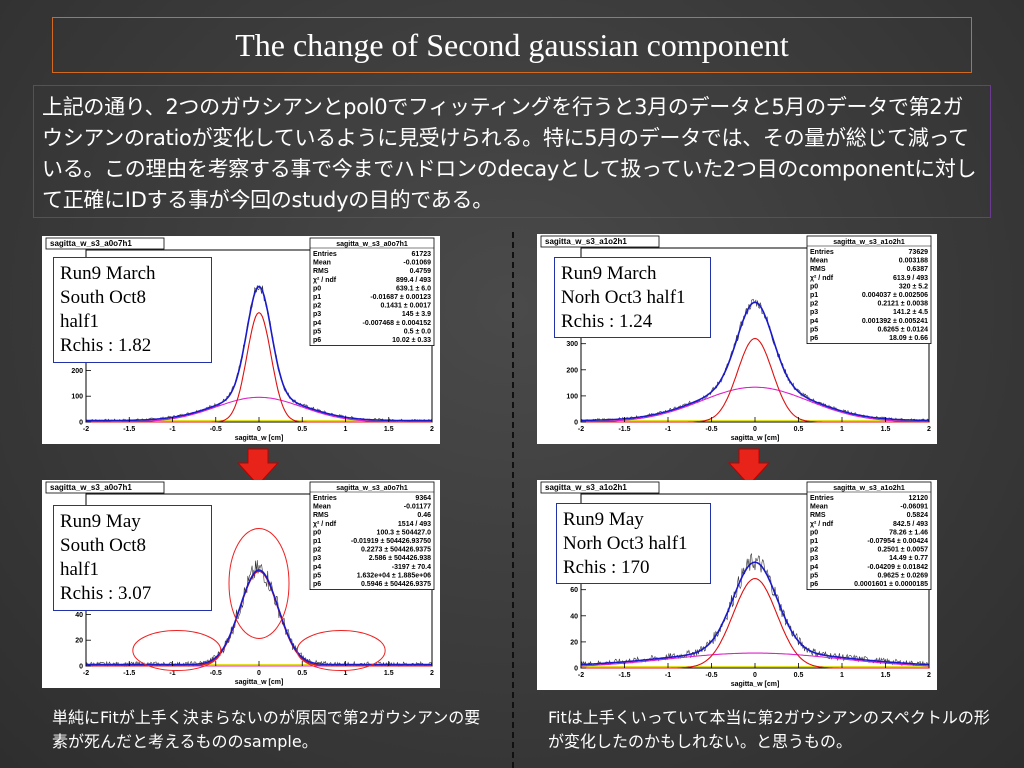 The image size is (1024, 768). What do you see at coordinates (913, 286) in the screenshot?
I see `stats-value: 320 ± 5.2` at bounding box center [913, 286].